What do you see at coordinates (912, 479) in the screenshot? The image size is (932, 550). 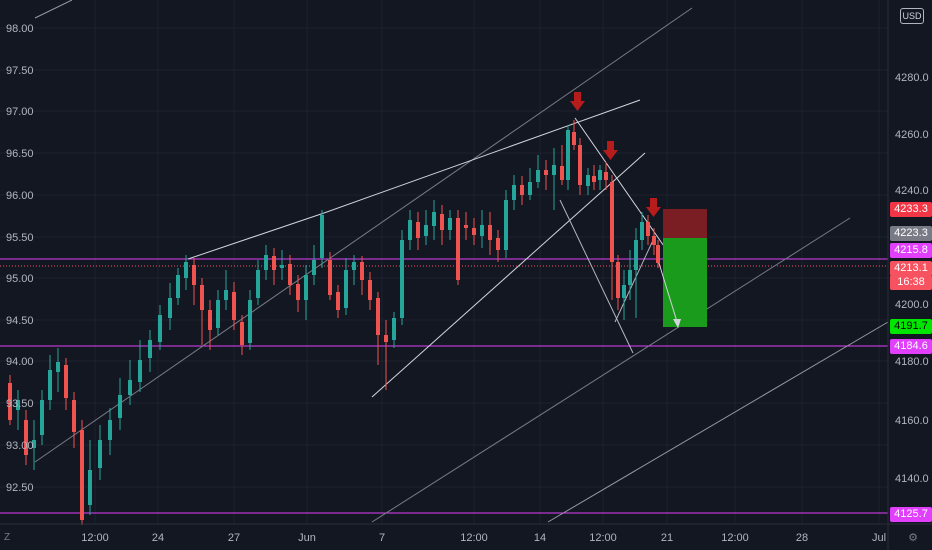 I see `right-axis-label: 4140.0` at bounding box center [912, 479].